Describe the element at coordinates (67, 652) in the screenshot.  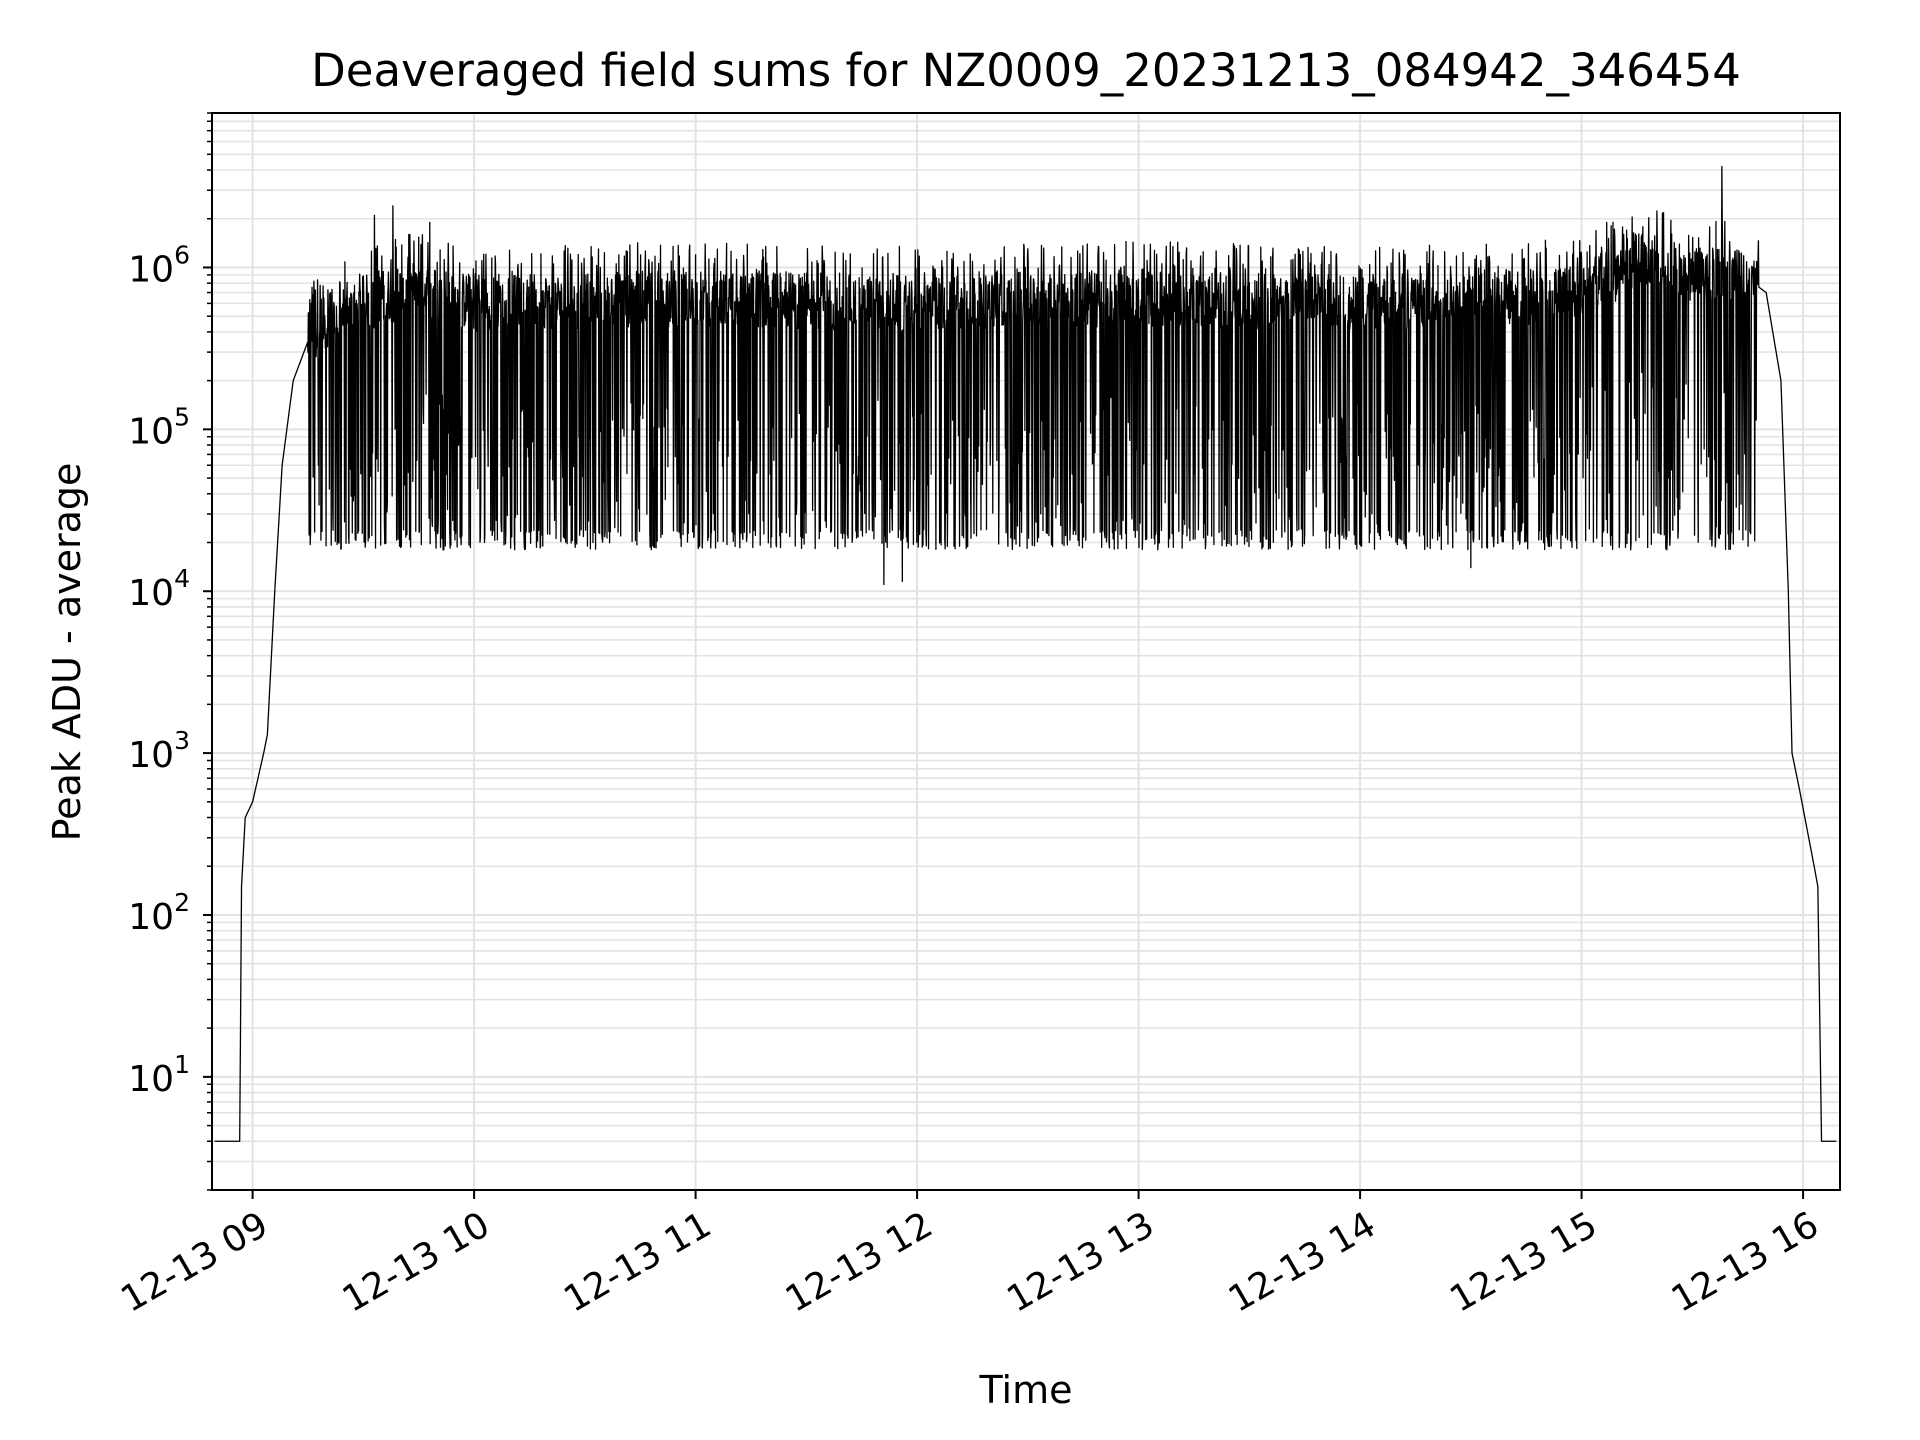
I see `y-axis-label: Peak ADU - average` at that location.